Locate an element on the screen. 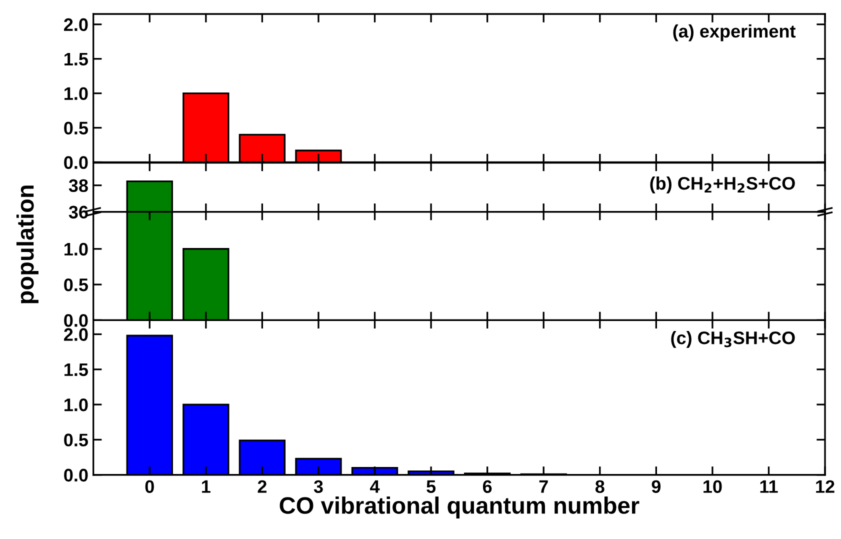 This screenshot has height=539, width=841. x-tick-label: 3 is located at coordinates (318, 487).